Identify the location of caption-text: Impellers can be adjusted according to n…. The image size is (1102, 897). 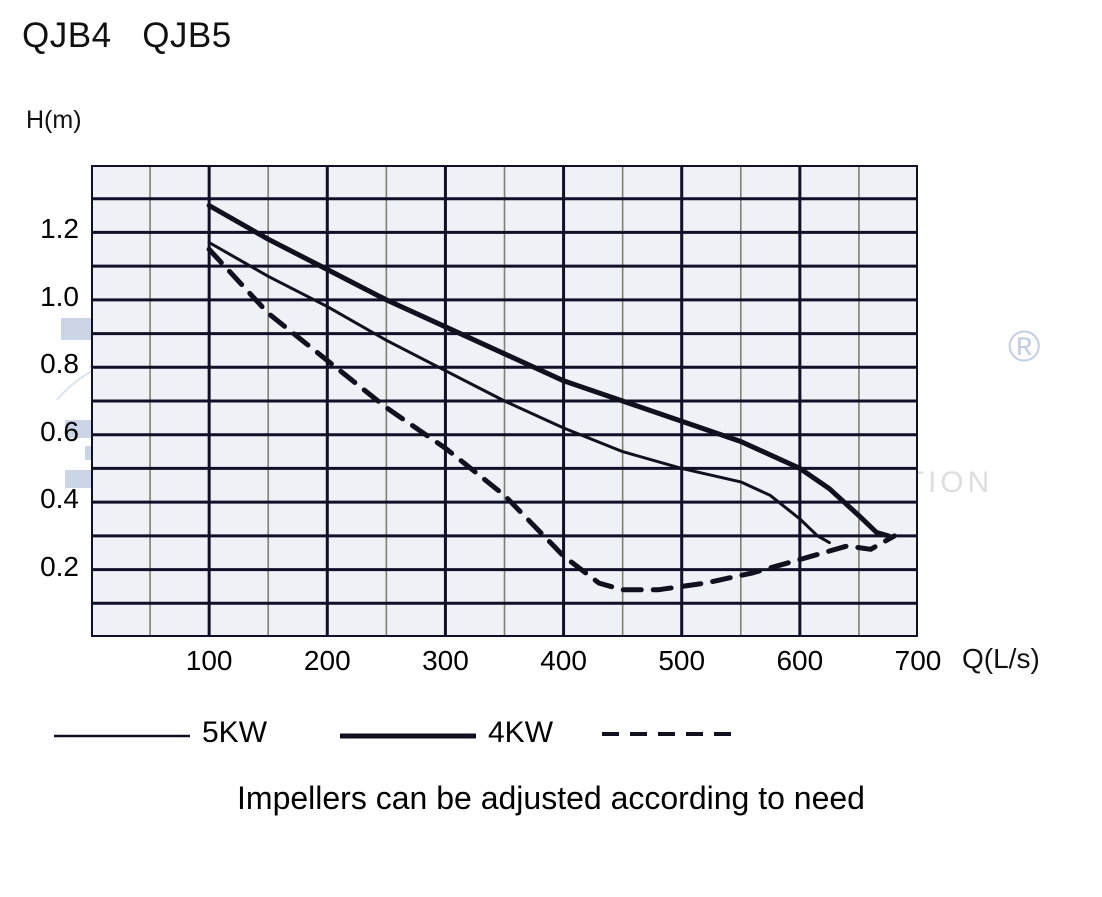
(551, 798).